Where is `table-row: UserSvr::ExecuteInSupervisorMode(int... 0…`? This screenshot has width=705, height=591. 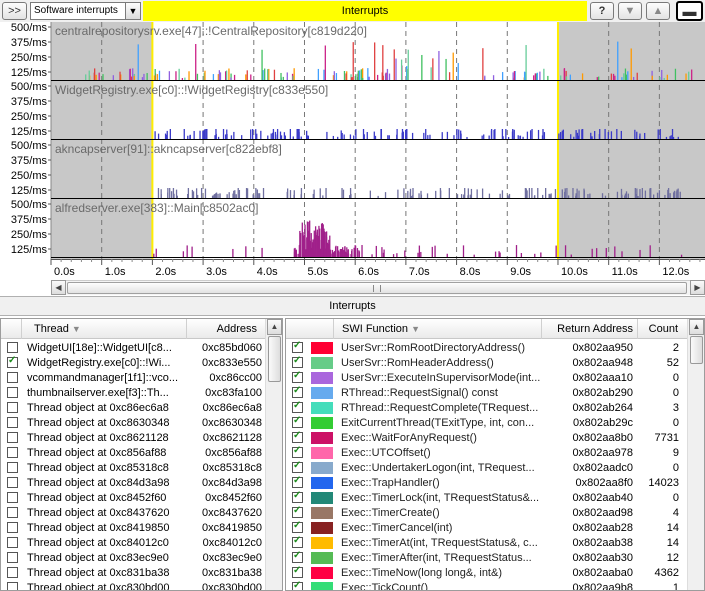 table-row: UserSvr::ExecuteInSupervisorMode(int... 0… is located at coordinates (487, 377).